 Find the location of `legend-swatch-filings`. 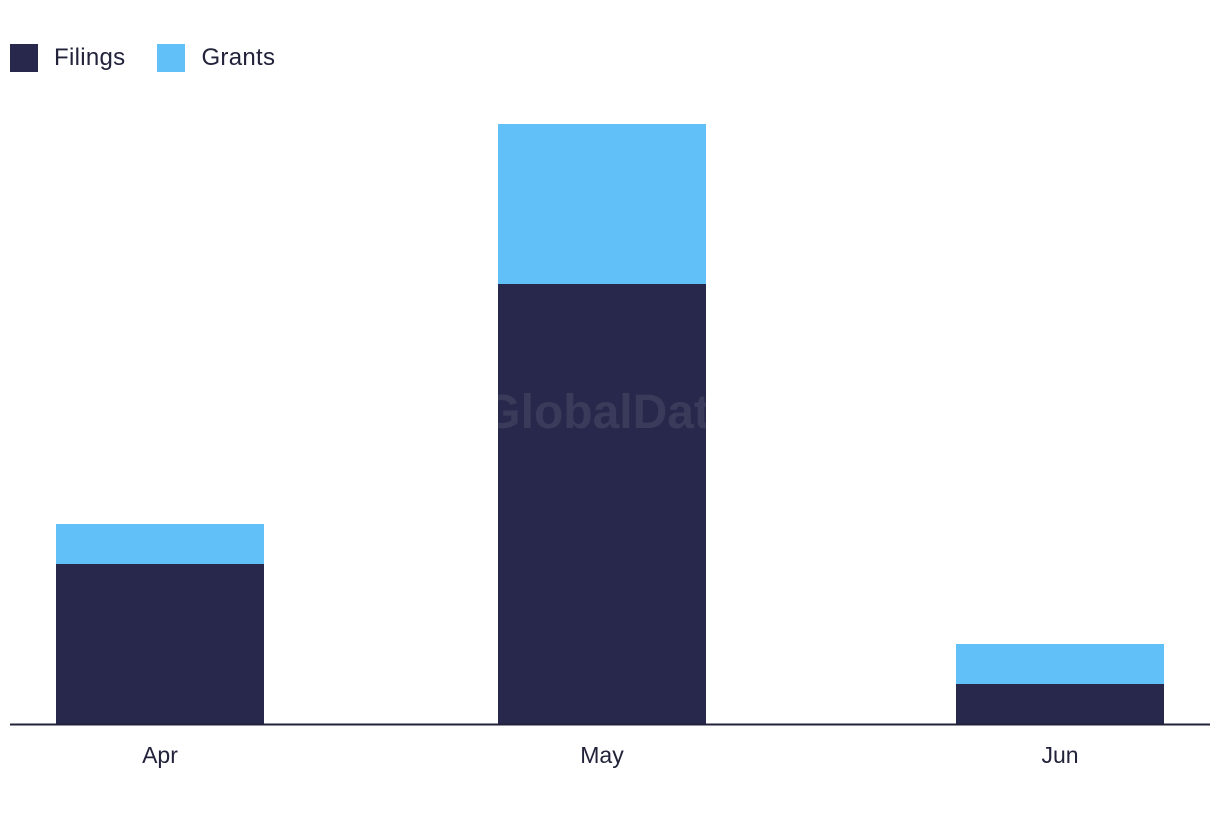

legend-swatch-filings is located at coordinates (24, 58).